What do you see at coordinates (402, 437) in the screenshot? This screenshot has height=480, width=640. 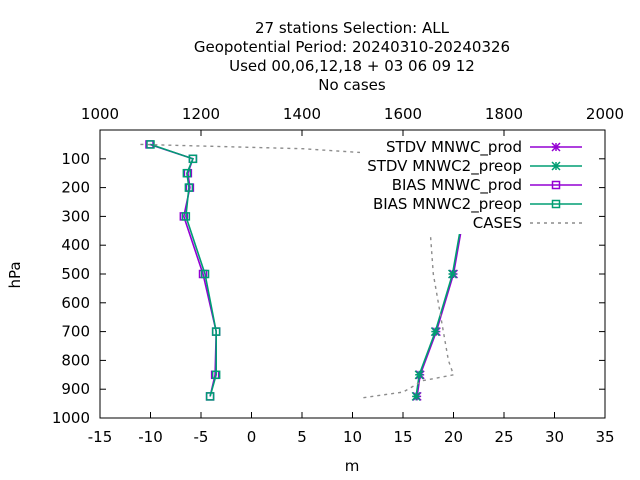 I see `x-tick-label: 15` at bounding box center [402, 437].